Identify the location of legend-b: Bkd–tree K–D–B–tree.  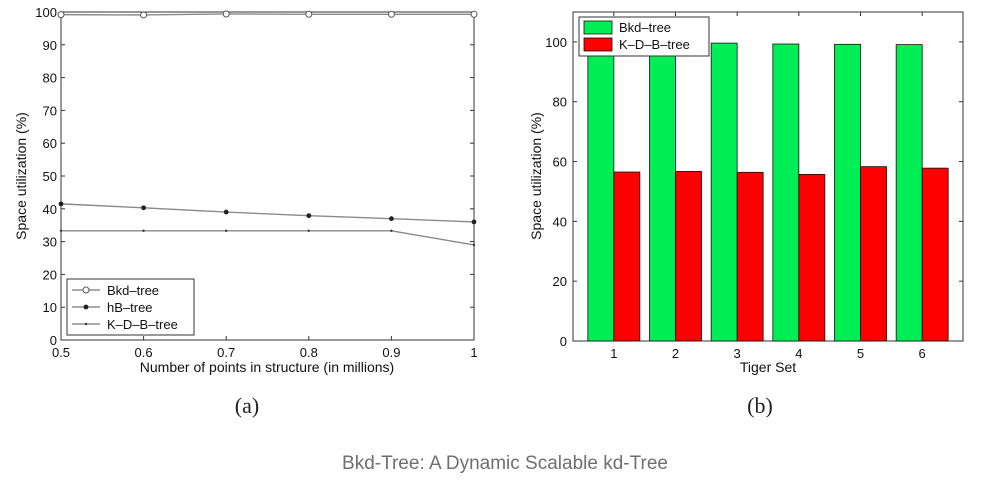
(644, 36).